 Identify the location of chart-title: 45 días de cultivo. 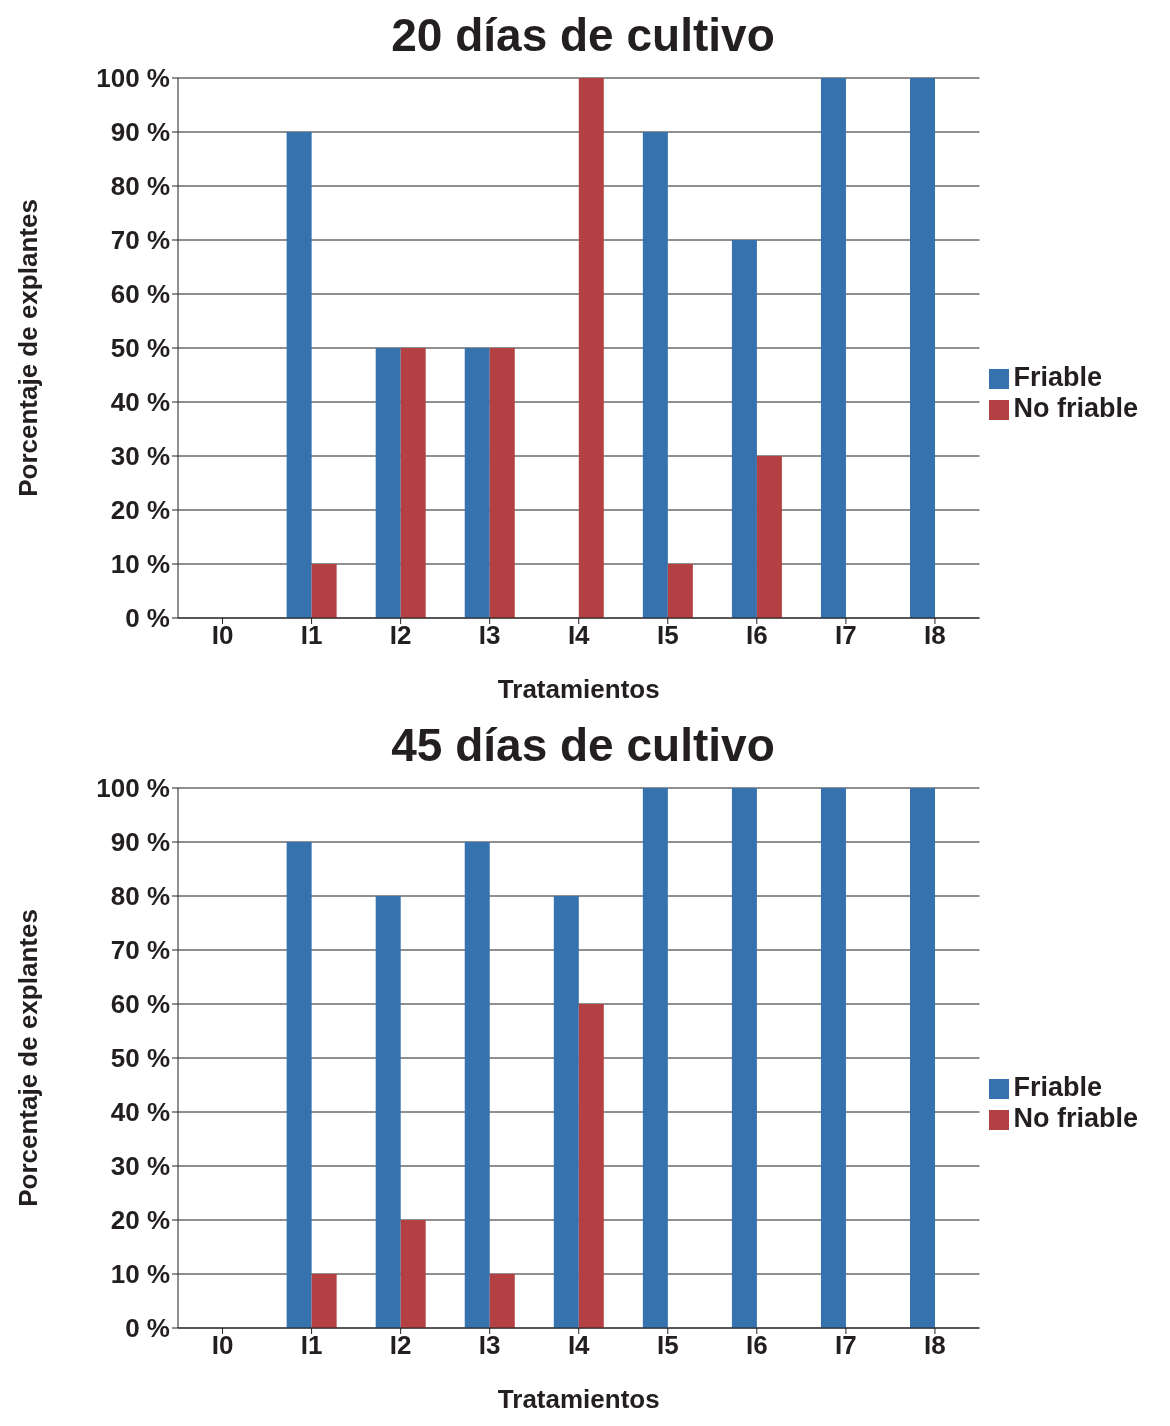
(583, 745).